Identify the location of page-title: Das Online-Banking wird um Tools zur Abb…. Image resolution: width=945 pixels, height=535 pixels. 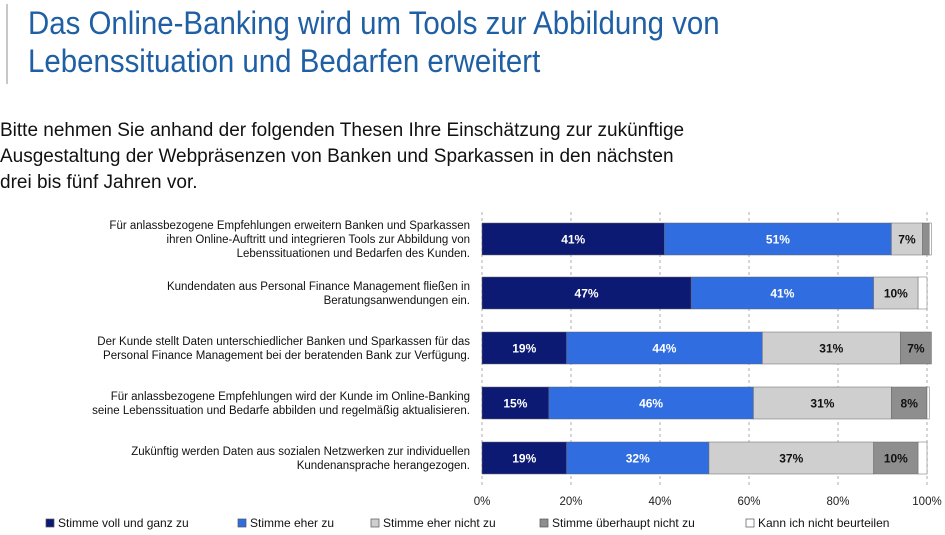
(442, 42).